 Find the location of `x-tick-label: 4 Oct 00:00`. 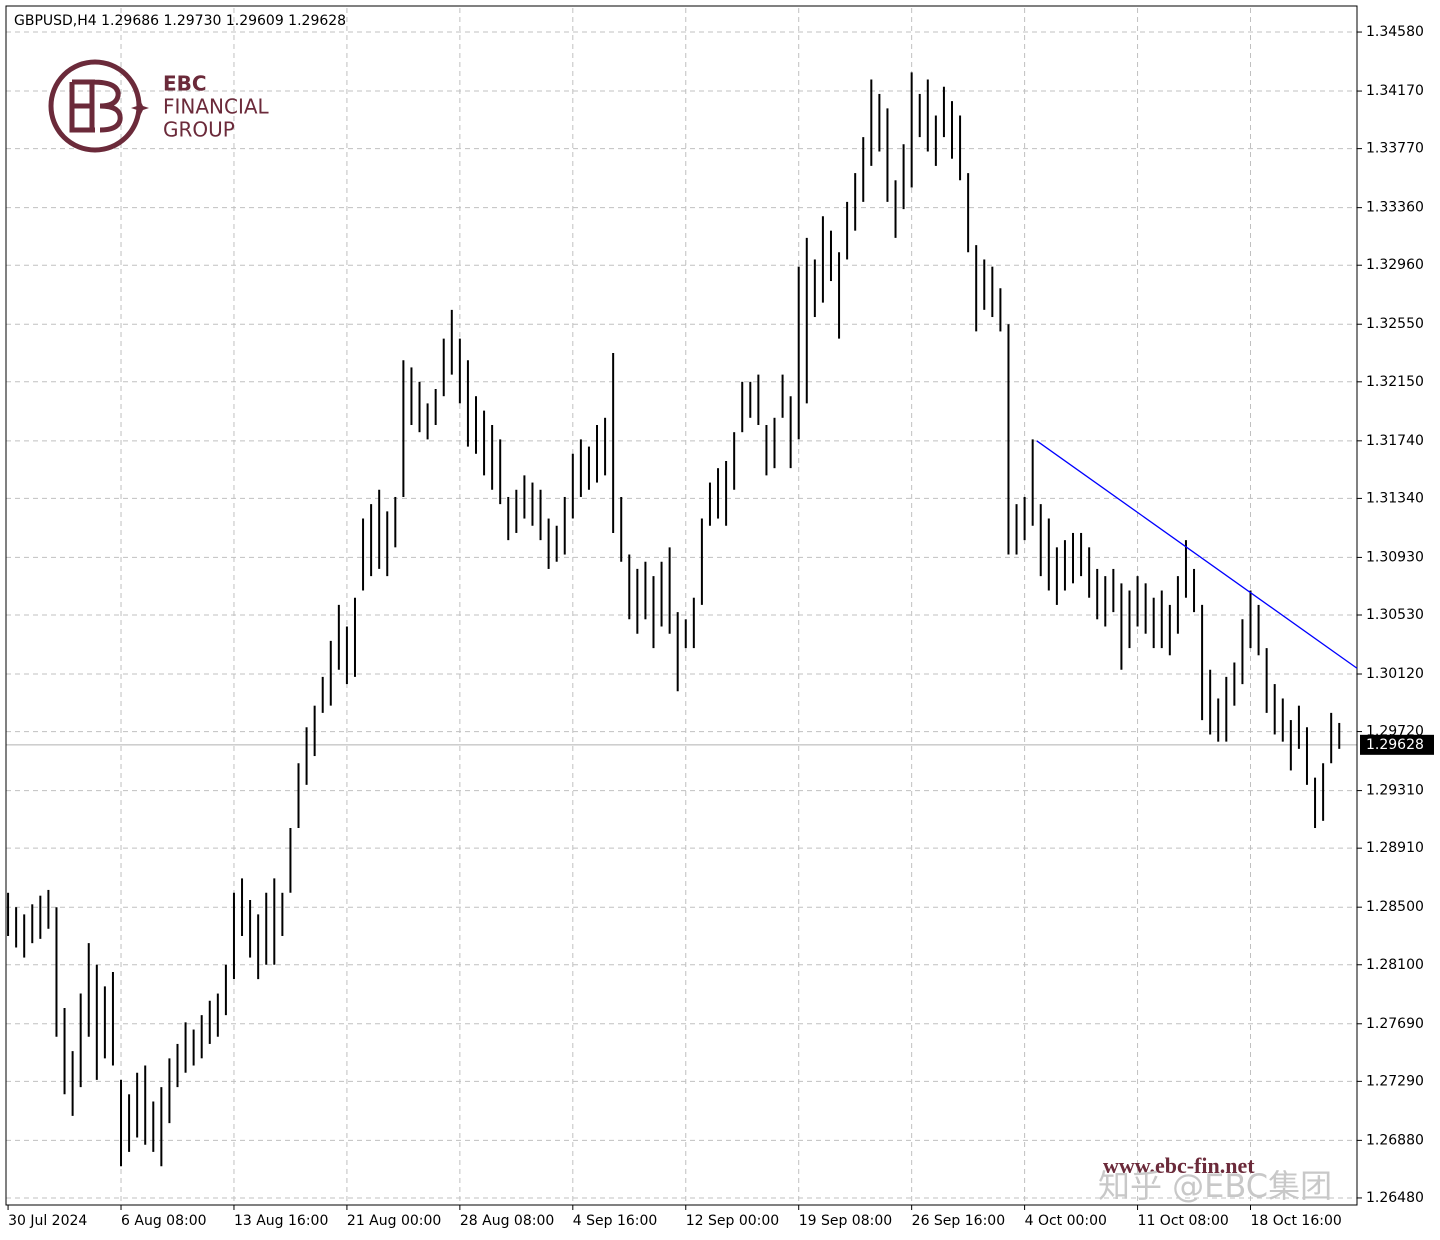

x-tick-label: 4 Oct 00:00 is located at coordinates (1066, 1221).